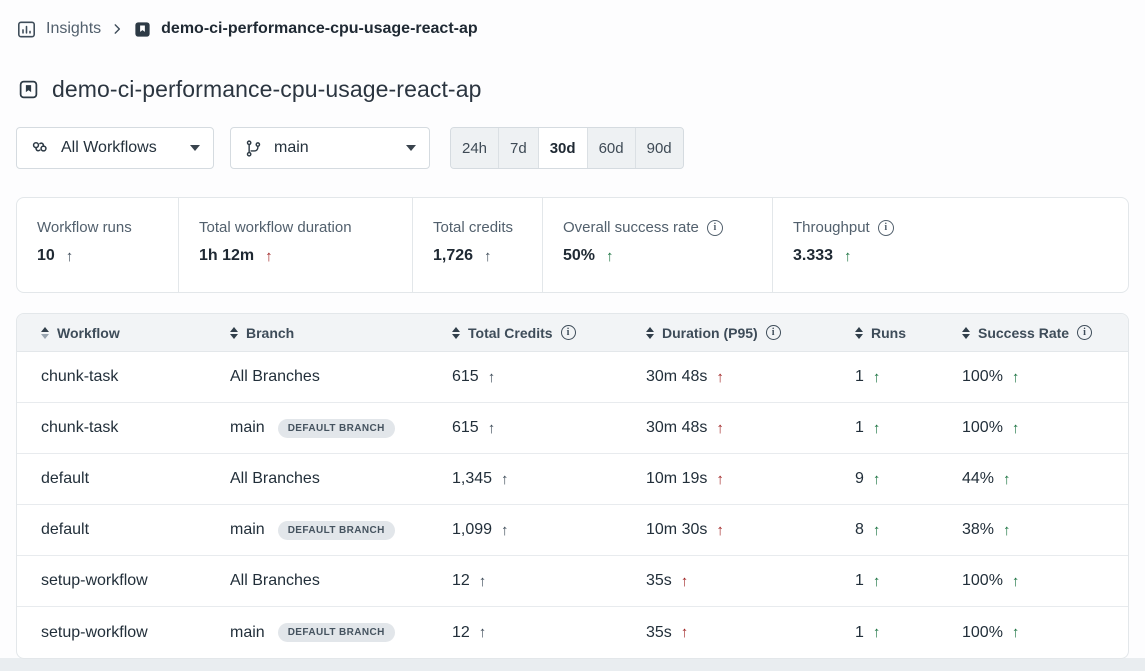 This screenshot has height=671, width=1145. Describe the element at coordinates (247, 529) in the screenshot. I see `branch-name: main` at that location.